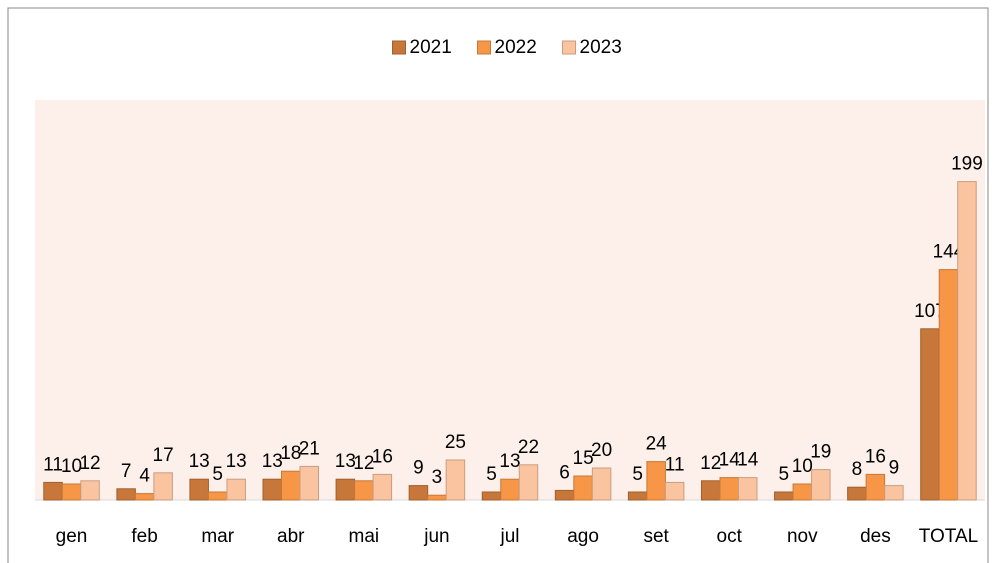 The image size is (996, 563). What do you see at coordinates (802, 536) in the screenshot?
I see `x-tick-label: nov` at bounding box center [802, 536].